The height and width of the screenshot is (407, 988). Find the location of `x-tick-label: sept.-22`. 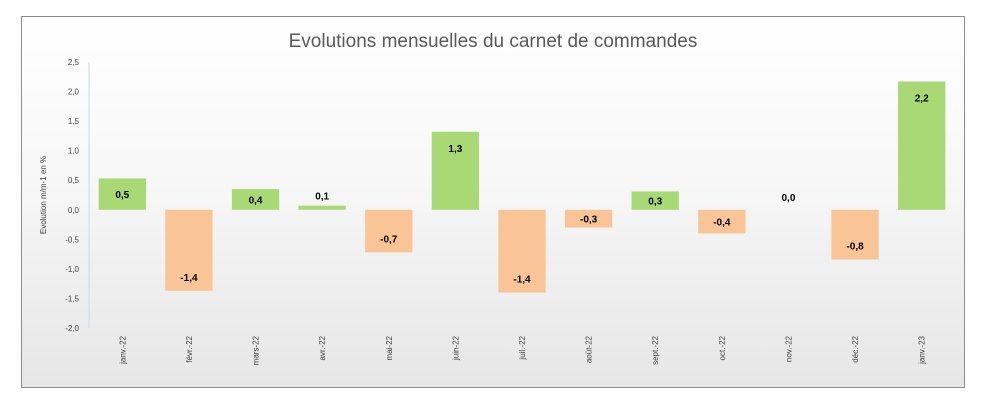

x-tick-label: sept.-22 is located at coordinates (655, 349).